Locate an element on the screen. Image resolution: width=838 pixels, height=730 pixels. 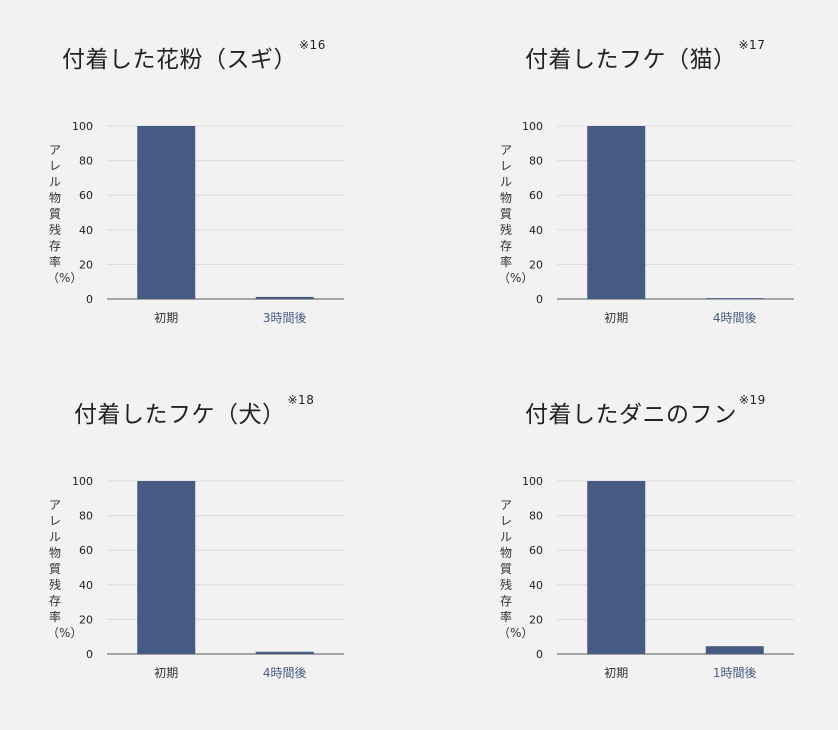
bar-chart: 0 20 40 60 80 100 初期 1時間後 is located at coordinates (658, 577).